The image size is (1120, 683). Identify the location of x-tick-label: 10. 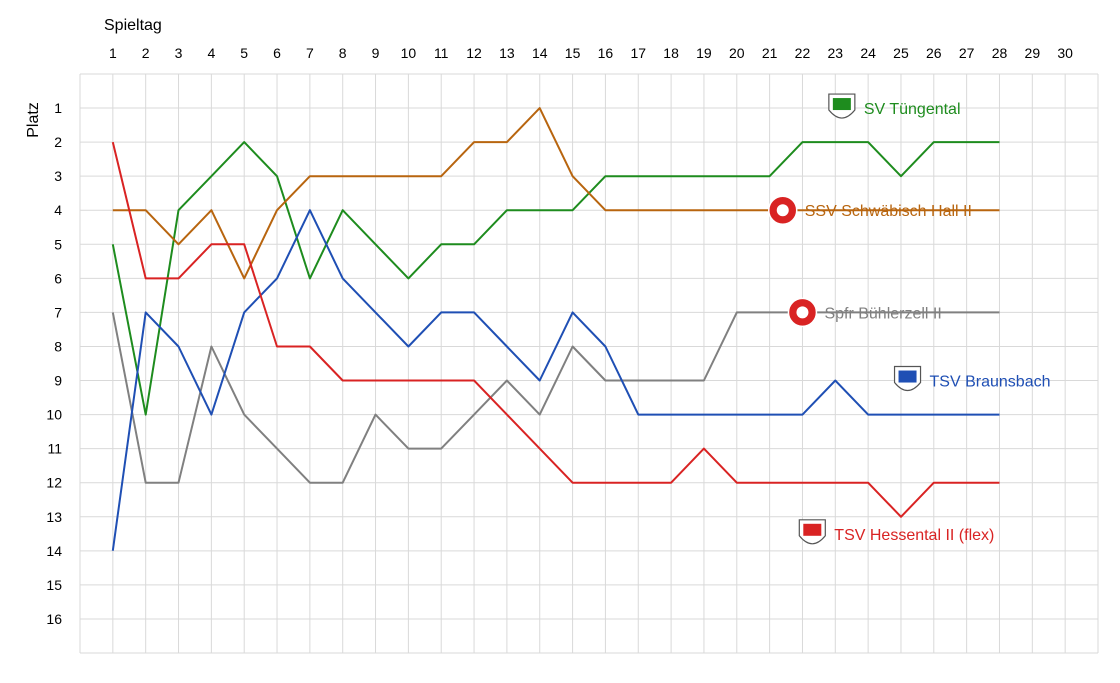
(409, 53).